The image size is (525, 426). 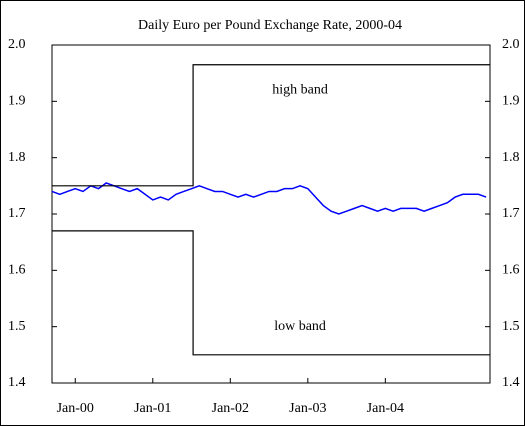 I want to click on x-tick-label: Jan-04, so click(x=385, y=408).